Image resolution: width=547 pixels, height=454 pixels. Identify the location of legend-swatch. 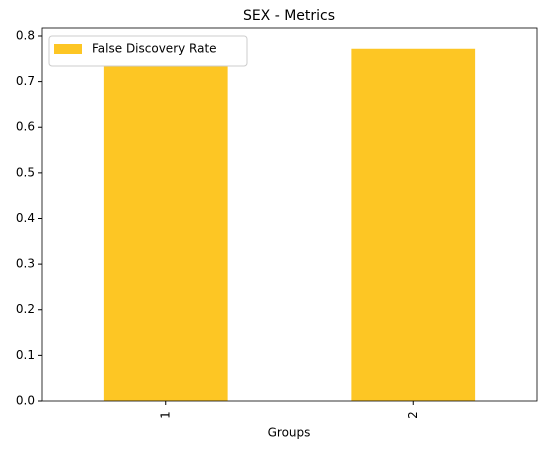
(68, 49).